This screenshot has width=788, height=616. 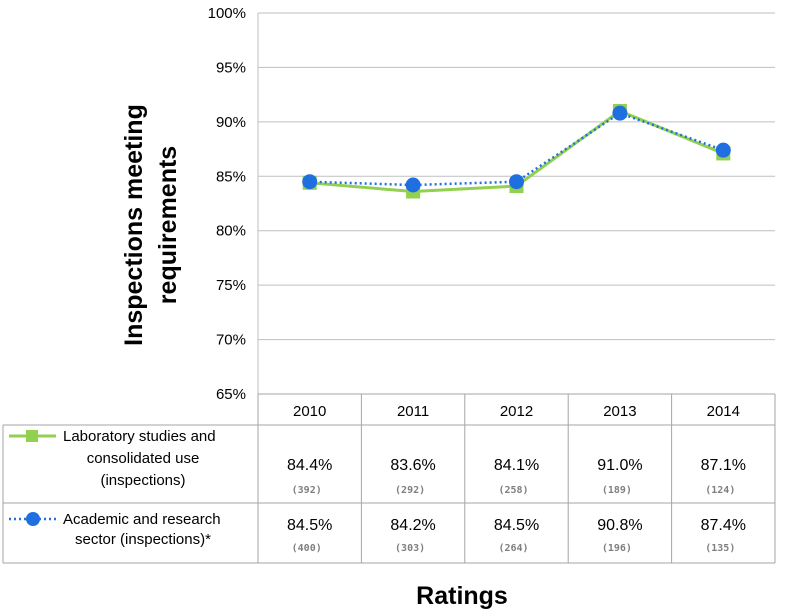 I want to click on count-label: (135), so click(x=720, y=548).